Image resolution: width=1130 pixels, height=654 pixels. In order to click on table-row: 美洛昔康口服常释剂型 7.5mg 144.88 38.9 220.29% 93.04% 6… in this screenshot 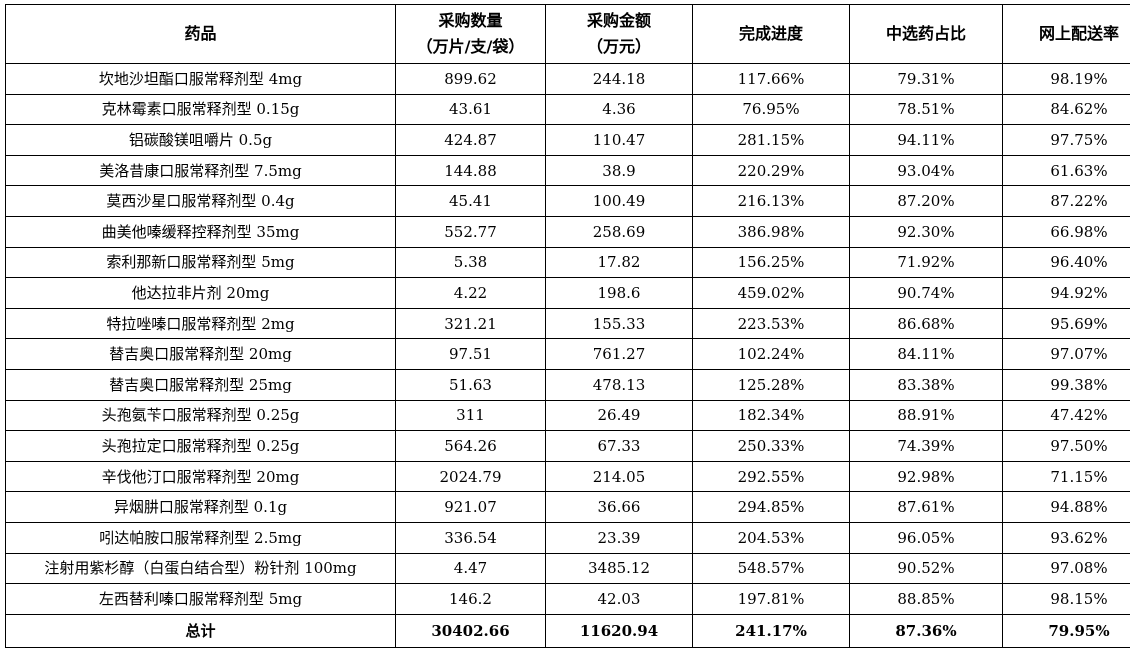, I will do `click(567, 170)`.